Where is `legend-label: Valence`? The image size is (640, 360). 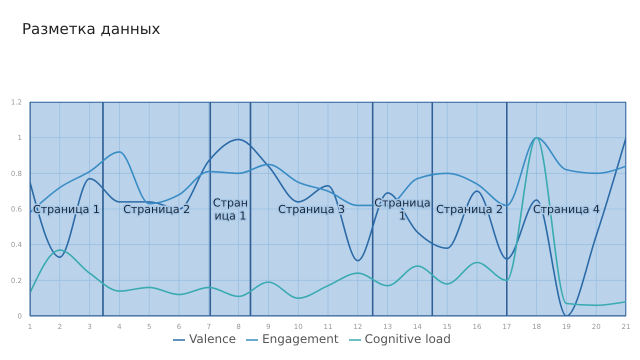 legend-label: Valence is located at coordinates (212, 339).